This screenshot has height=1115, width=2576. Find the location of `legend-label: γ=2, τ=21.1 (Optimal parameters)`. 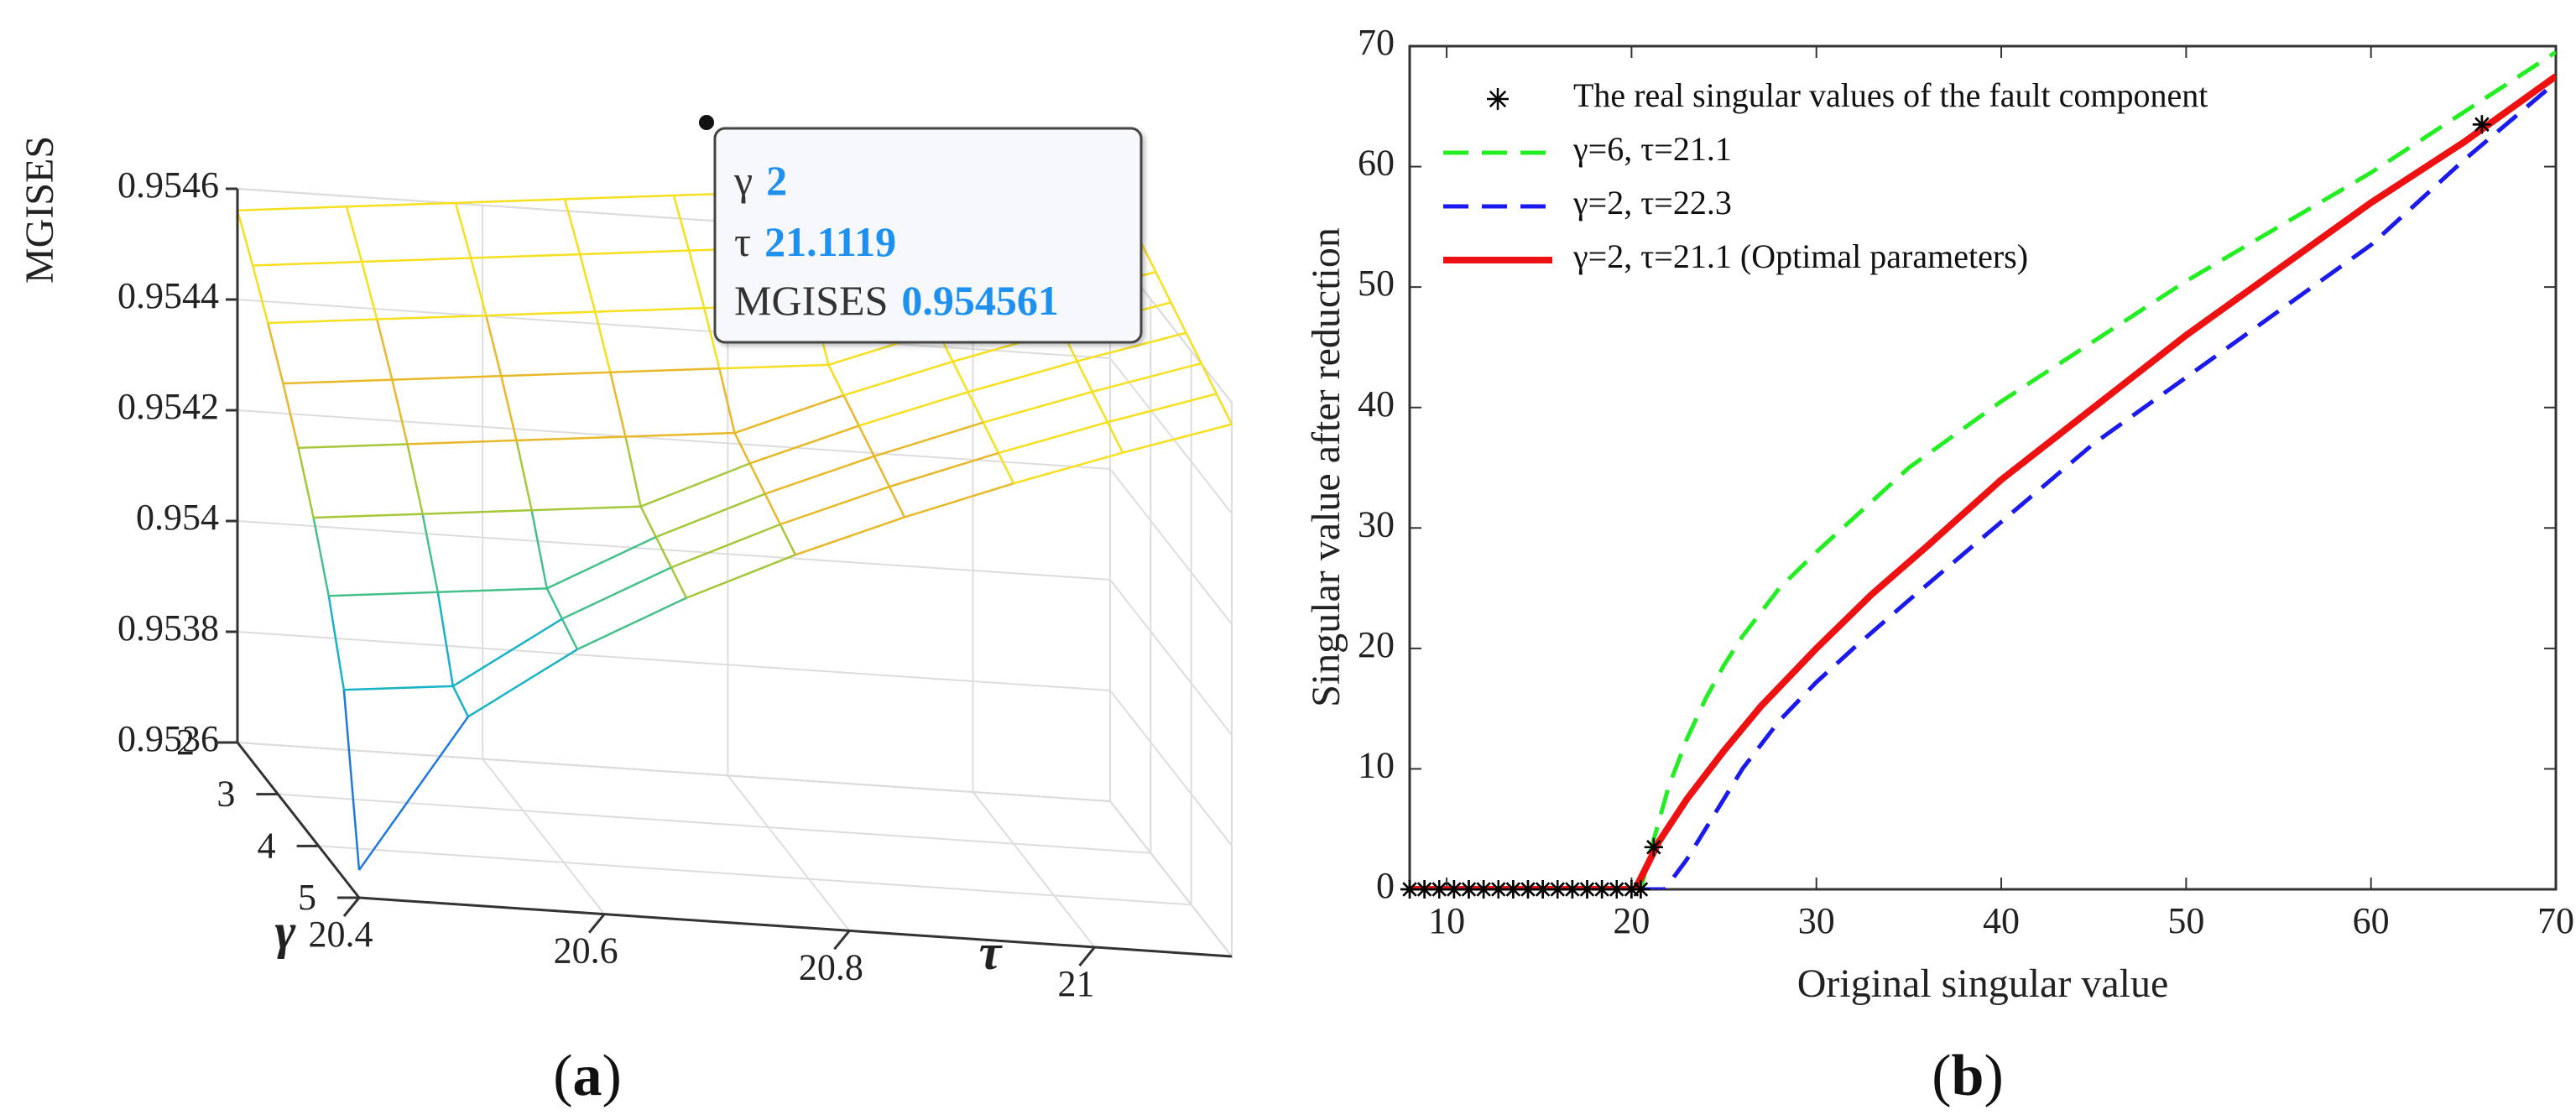

legend-label: γ=2, τ=21.1 (Optimal parameters) is located at coordinates (1800, 256).